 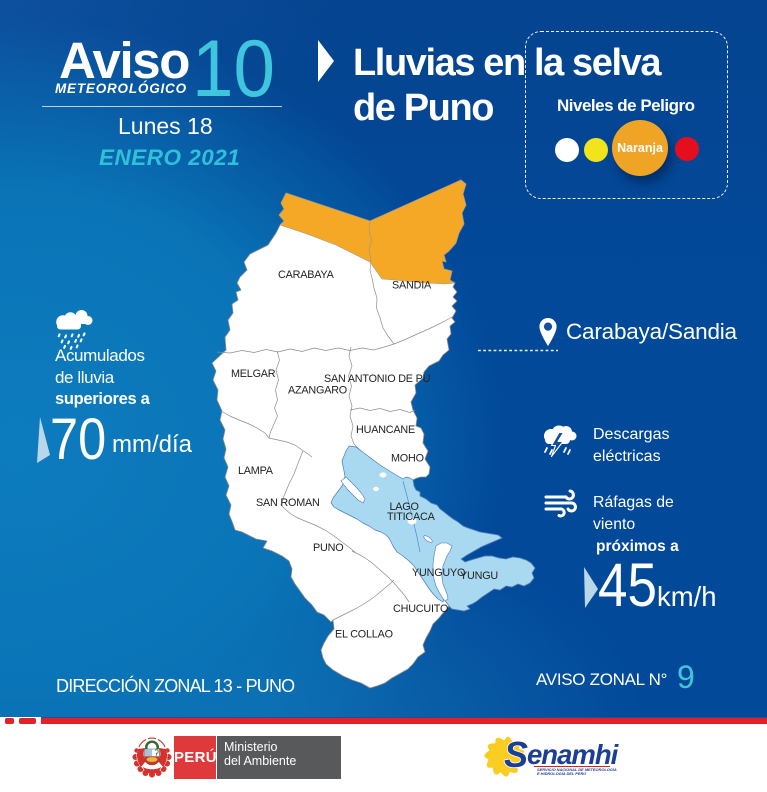 I want to click on svg-text: YUNGU, so click(x=479, y=576).